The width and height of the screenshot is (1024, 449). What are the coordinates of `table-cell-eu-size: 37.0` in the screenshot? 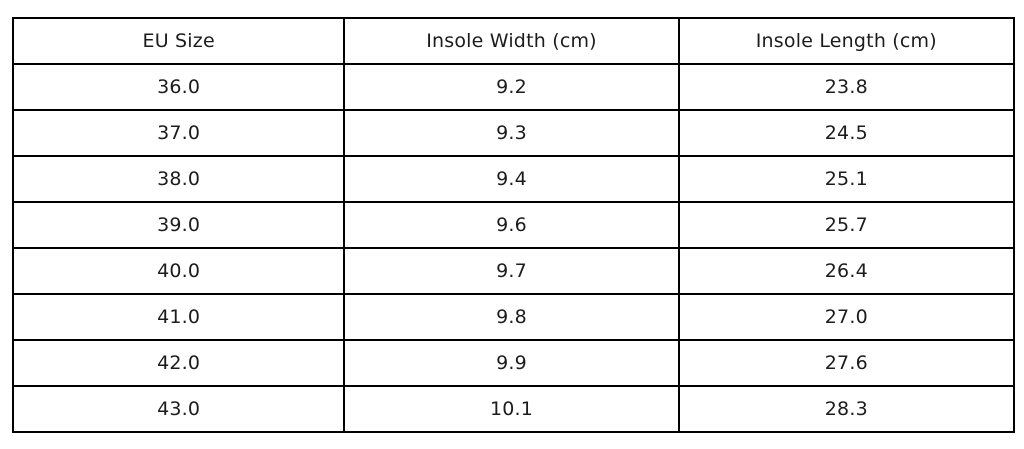 It's located at (178, 133).